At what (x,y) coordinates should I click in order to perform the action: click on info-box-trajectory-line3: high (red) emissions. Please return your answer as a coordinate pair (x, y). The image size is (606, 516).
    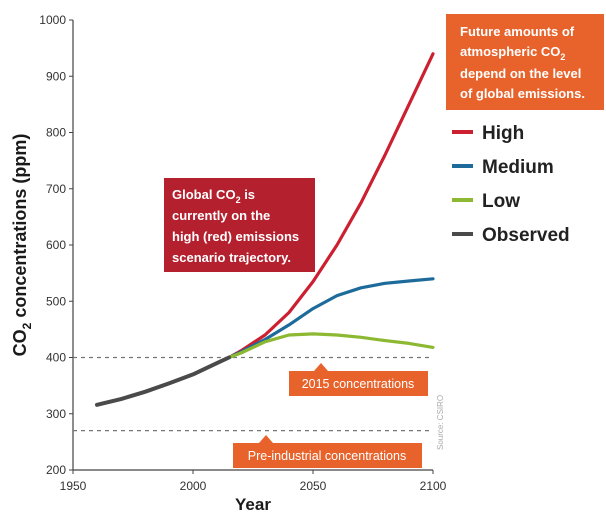
    Looking at the image, I should click on (235, 236).